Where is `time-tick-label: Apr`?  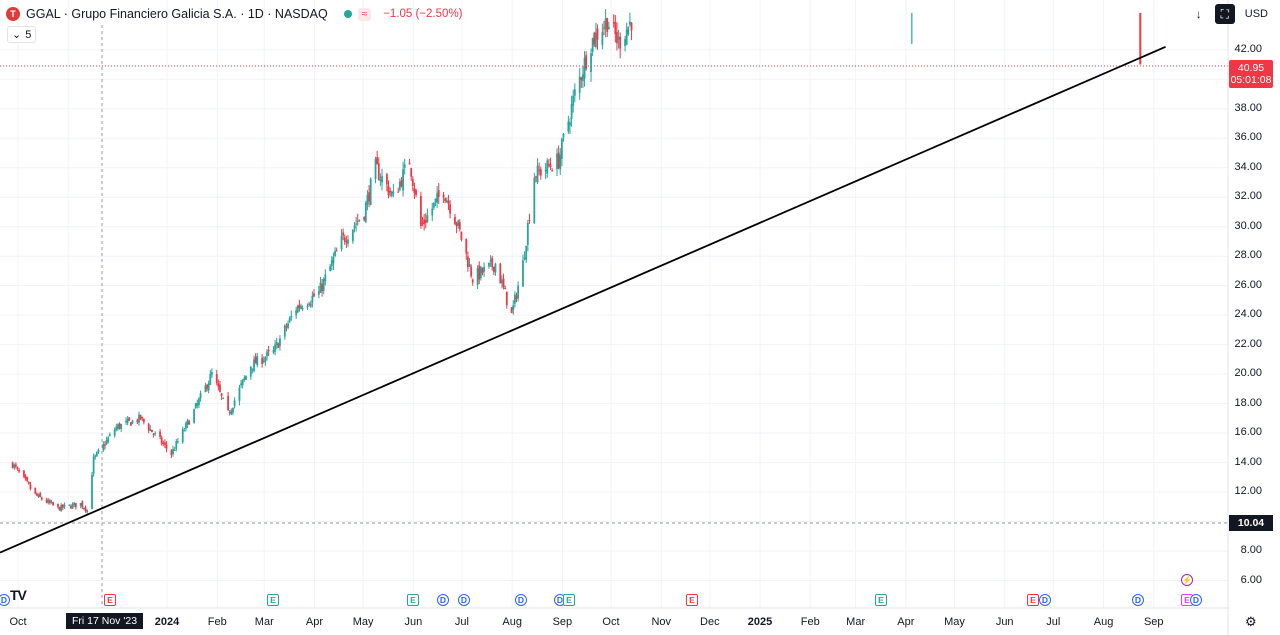 time-tick-label: Apr is located at coordinates (906, 622).